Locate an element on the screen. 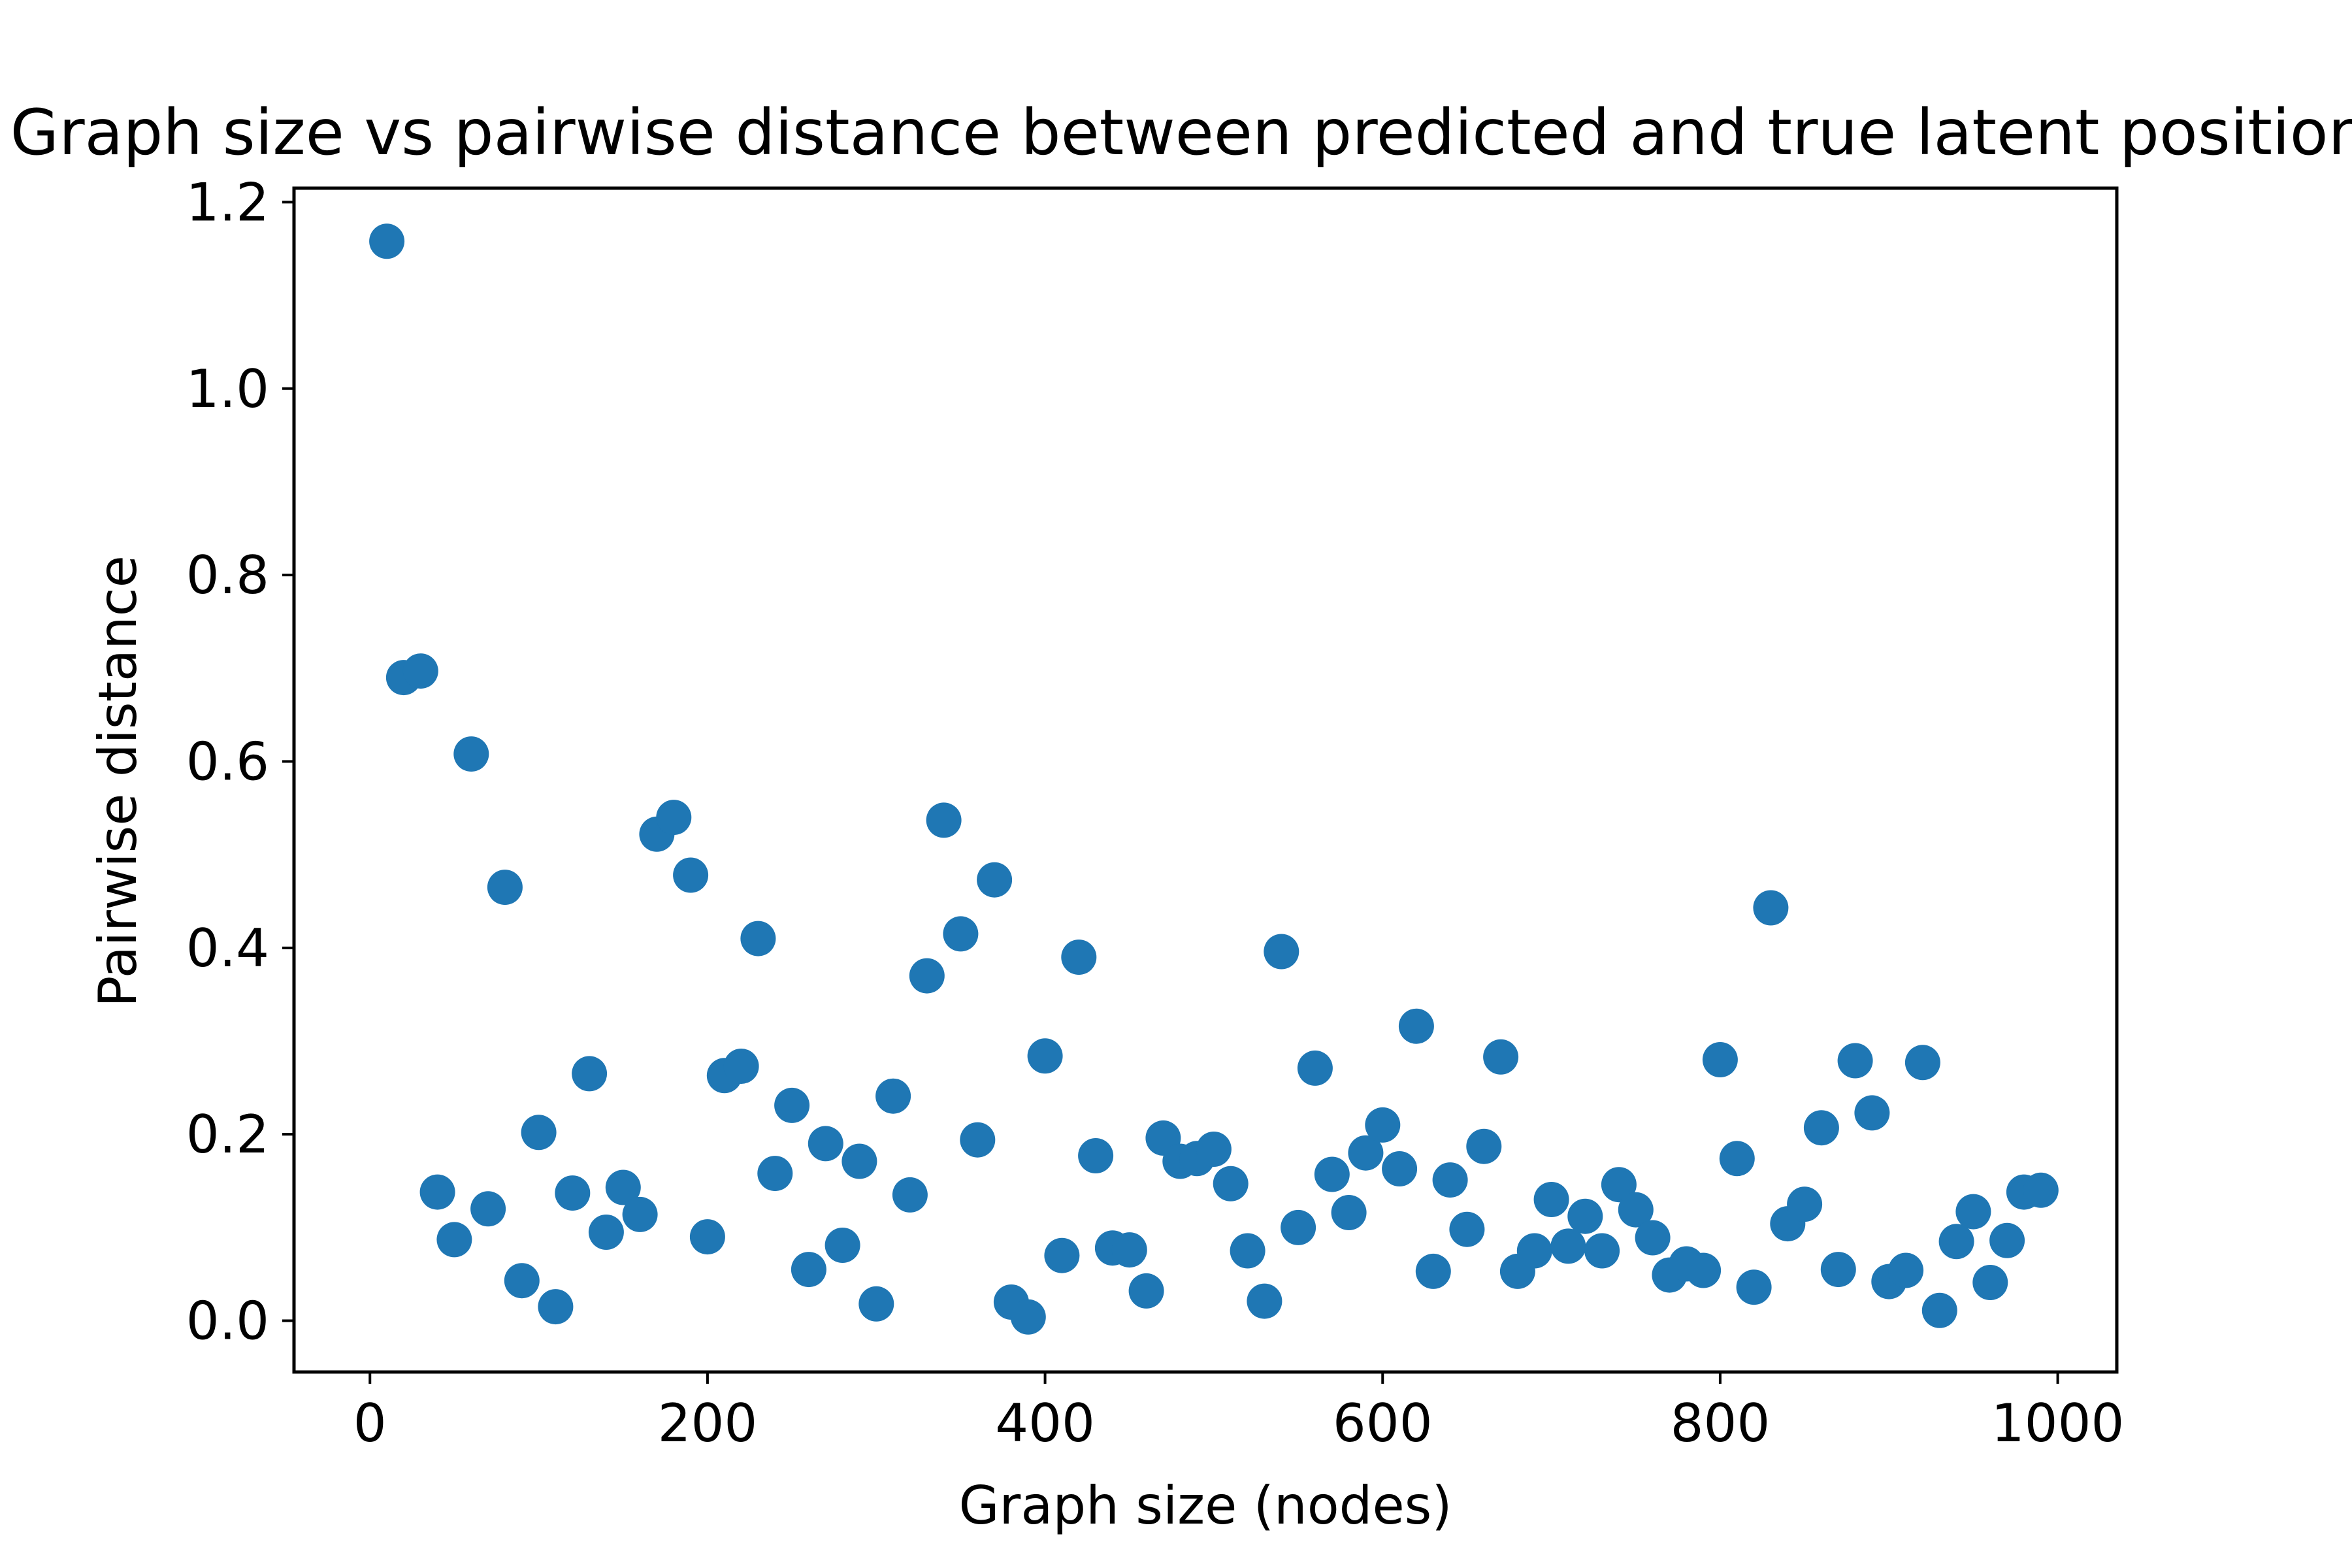 This screenshot has width=2352, height=1568. x-tick-label: 800 is located at coordinates (1721, 1423).